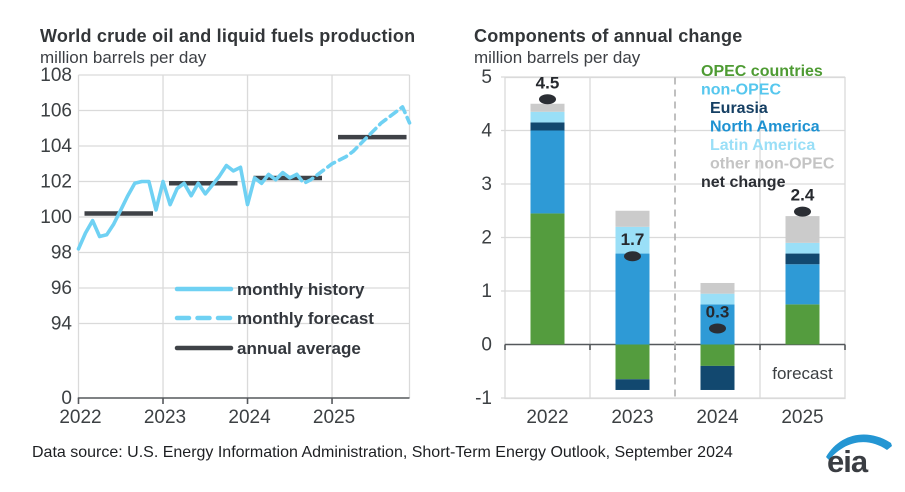 This screenshot has height=492, width=905. Describe the element at coordinates (123, 57) in the screenshot. I see `left-chart-subtitle: million barrels per day` at that location.